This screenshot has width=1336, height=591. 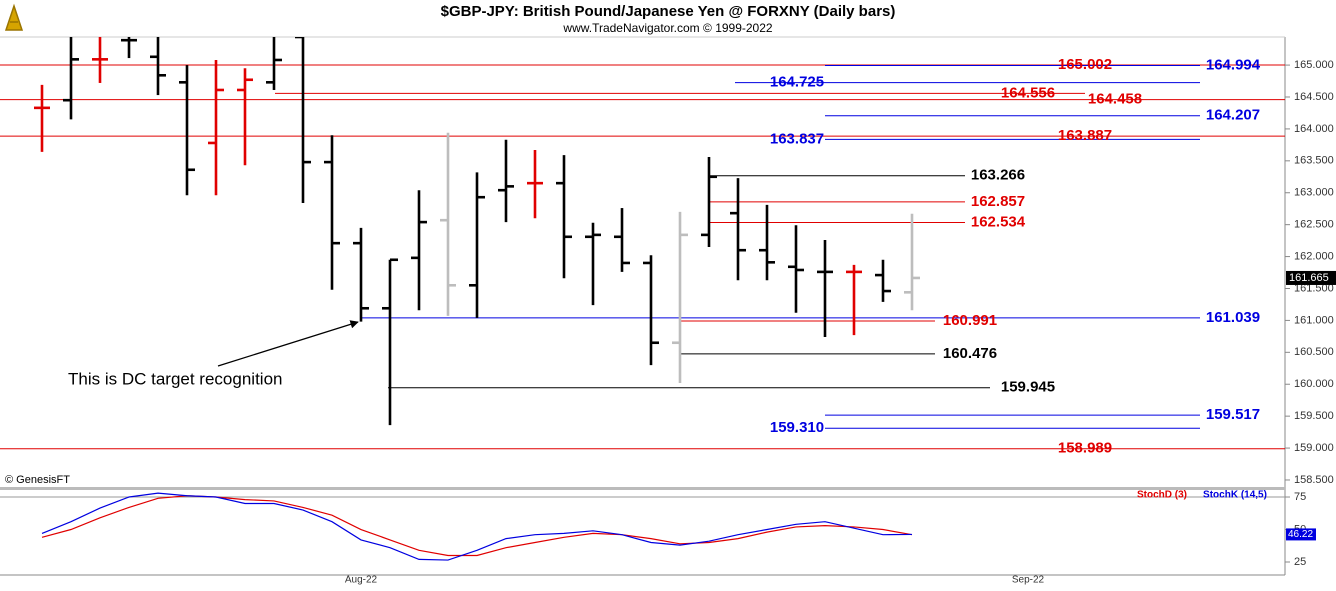 I want to click on level-label: 159.945, so click(x=1028, y=387).